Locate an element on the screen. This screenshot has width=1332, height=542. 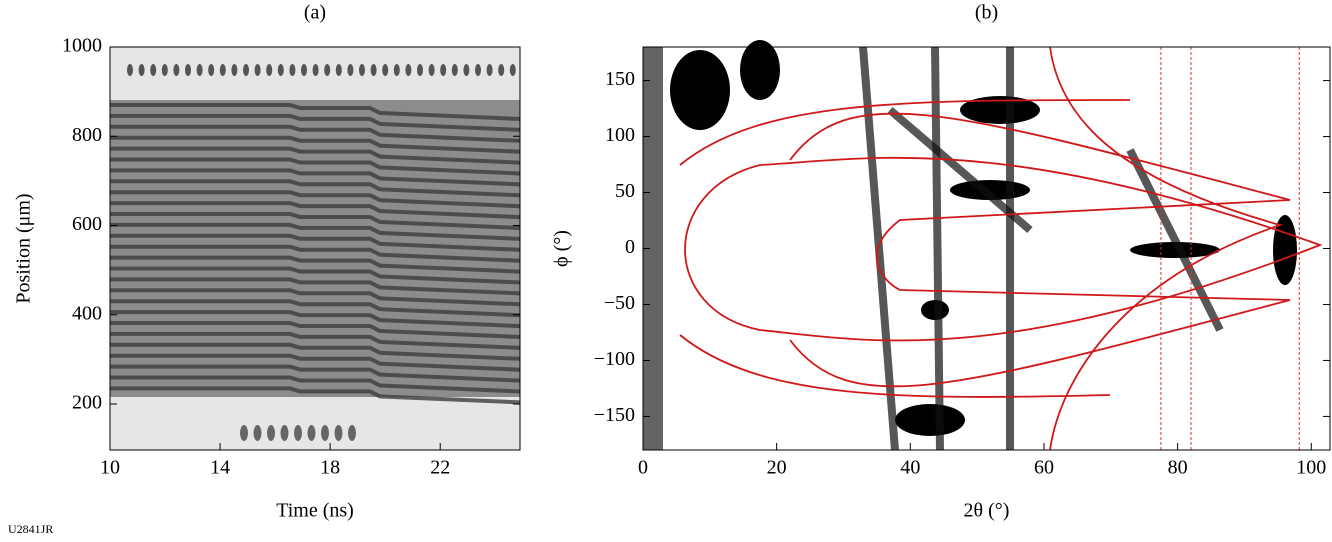
y-tick-label: 100 is located at coordinates (620, 135).